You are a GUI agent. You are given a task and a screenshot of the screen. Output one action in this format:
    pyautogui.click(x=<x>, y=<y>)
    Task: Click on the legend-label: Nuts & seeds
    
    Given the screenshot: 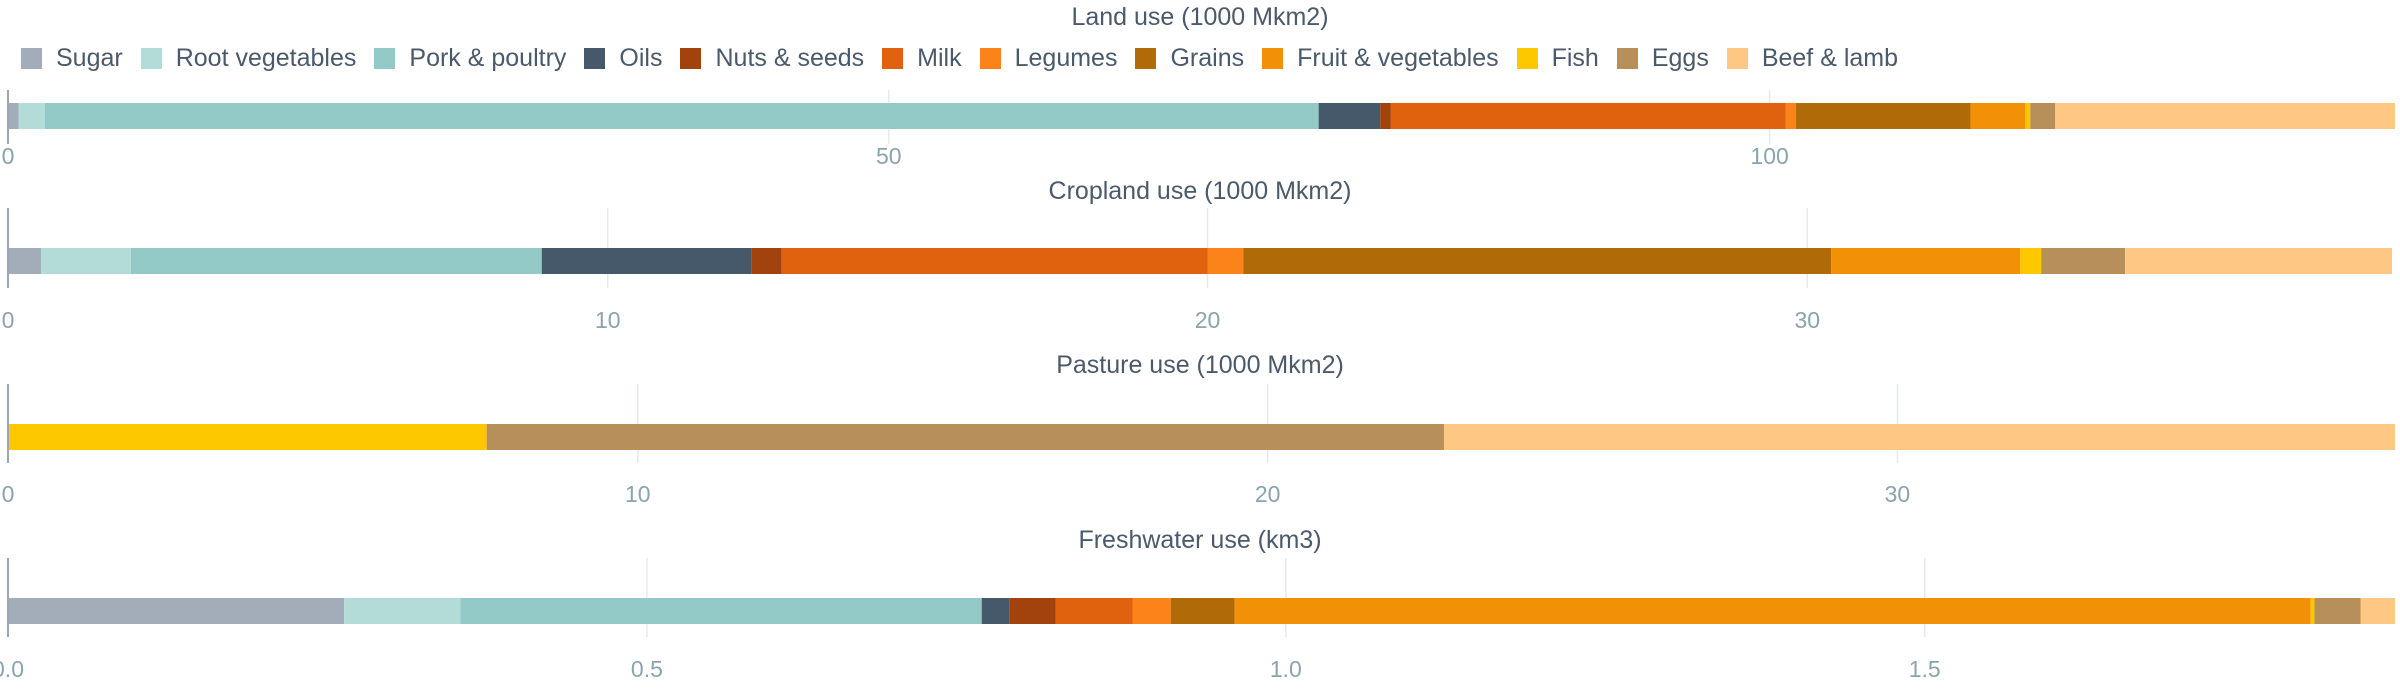 What is the action you would take?
    pyautogui.click(x=790, y=57)
    